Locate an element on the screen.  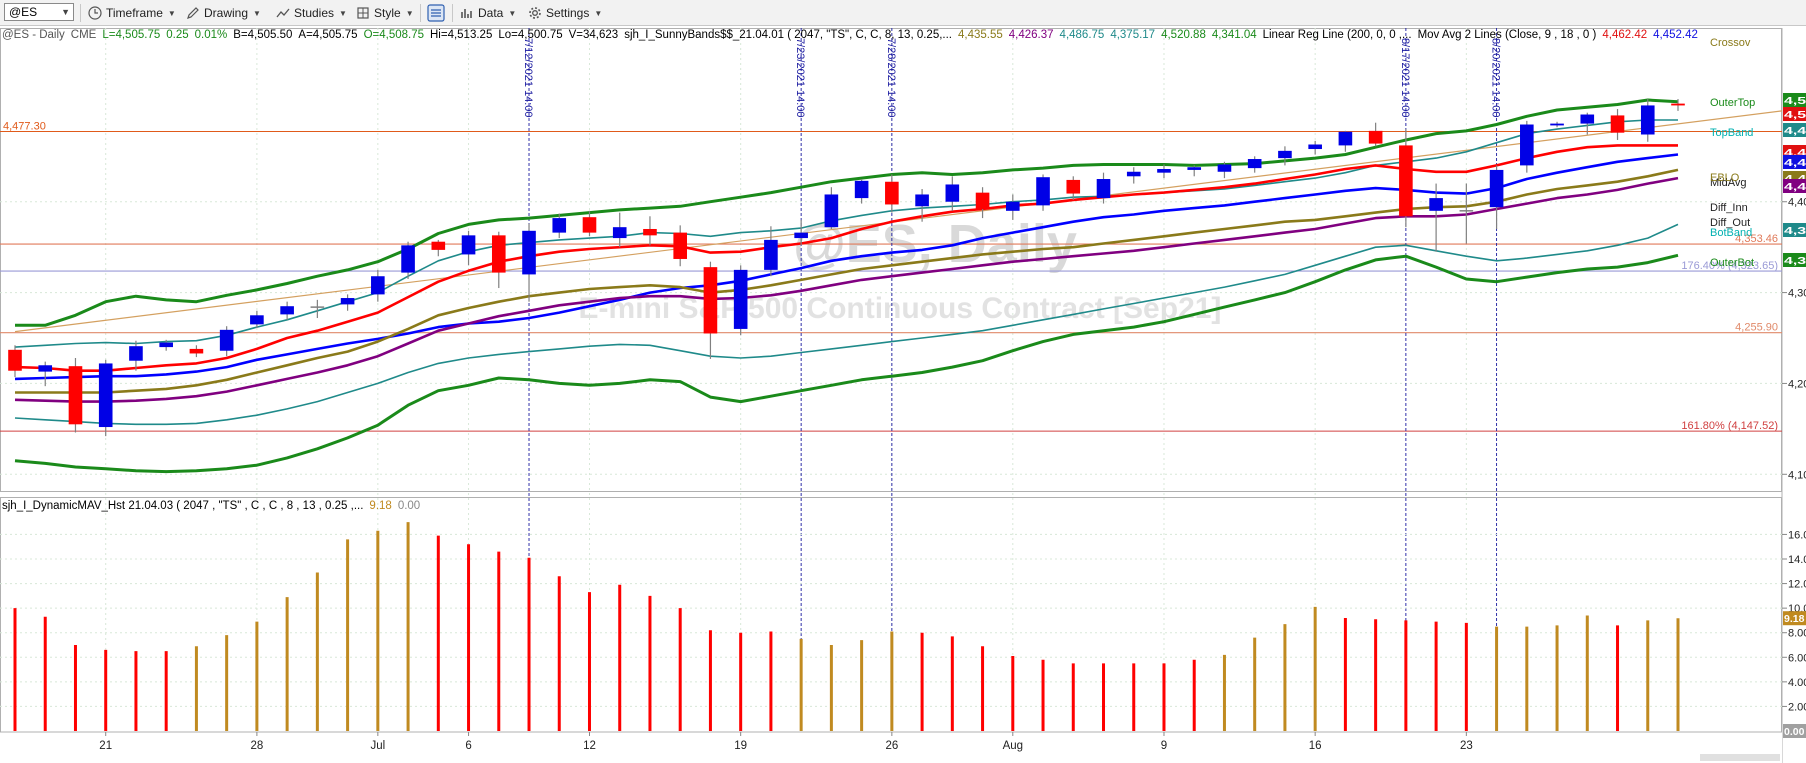
x-tick-label: 16 is located at coordinates (1315, 746).